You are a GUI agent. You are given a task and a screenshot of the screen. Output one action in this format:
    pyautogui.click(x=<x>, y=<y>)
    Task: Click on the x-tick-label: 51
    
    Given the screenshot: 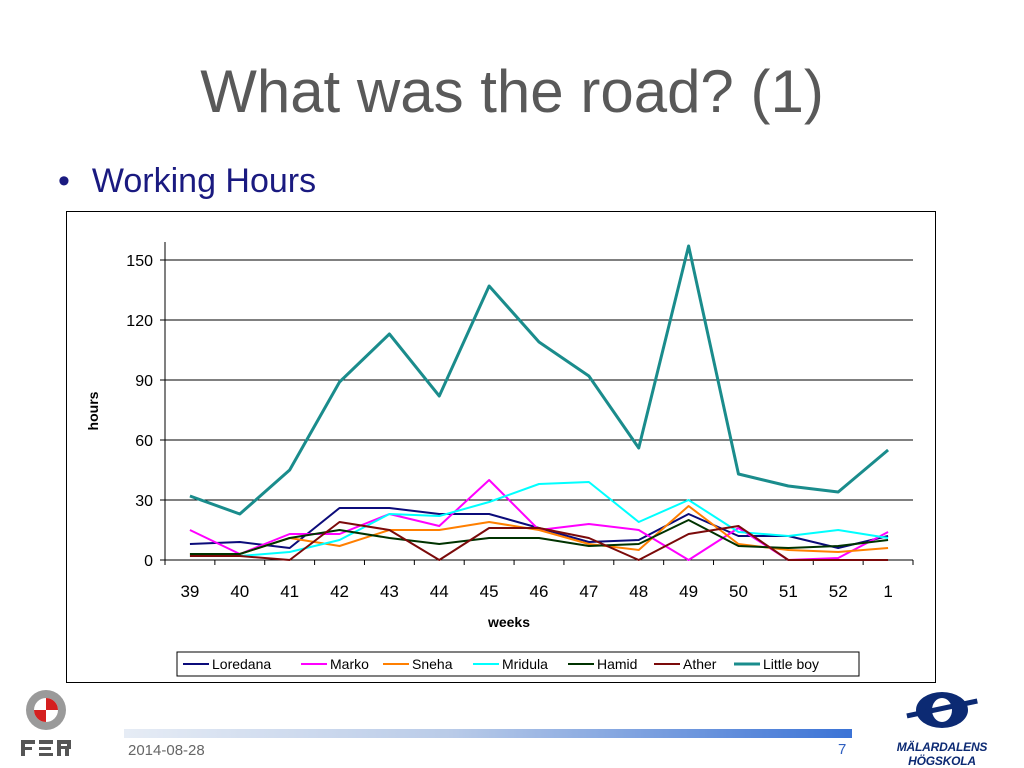 What is the action you would take?
    pyautogui.click(x=788, y=591)
    